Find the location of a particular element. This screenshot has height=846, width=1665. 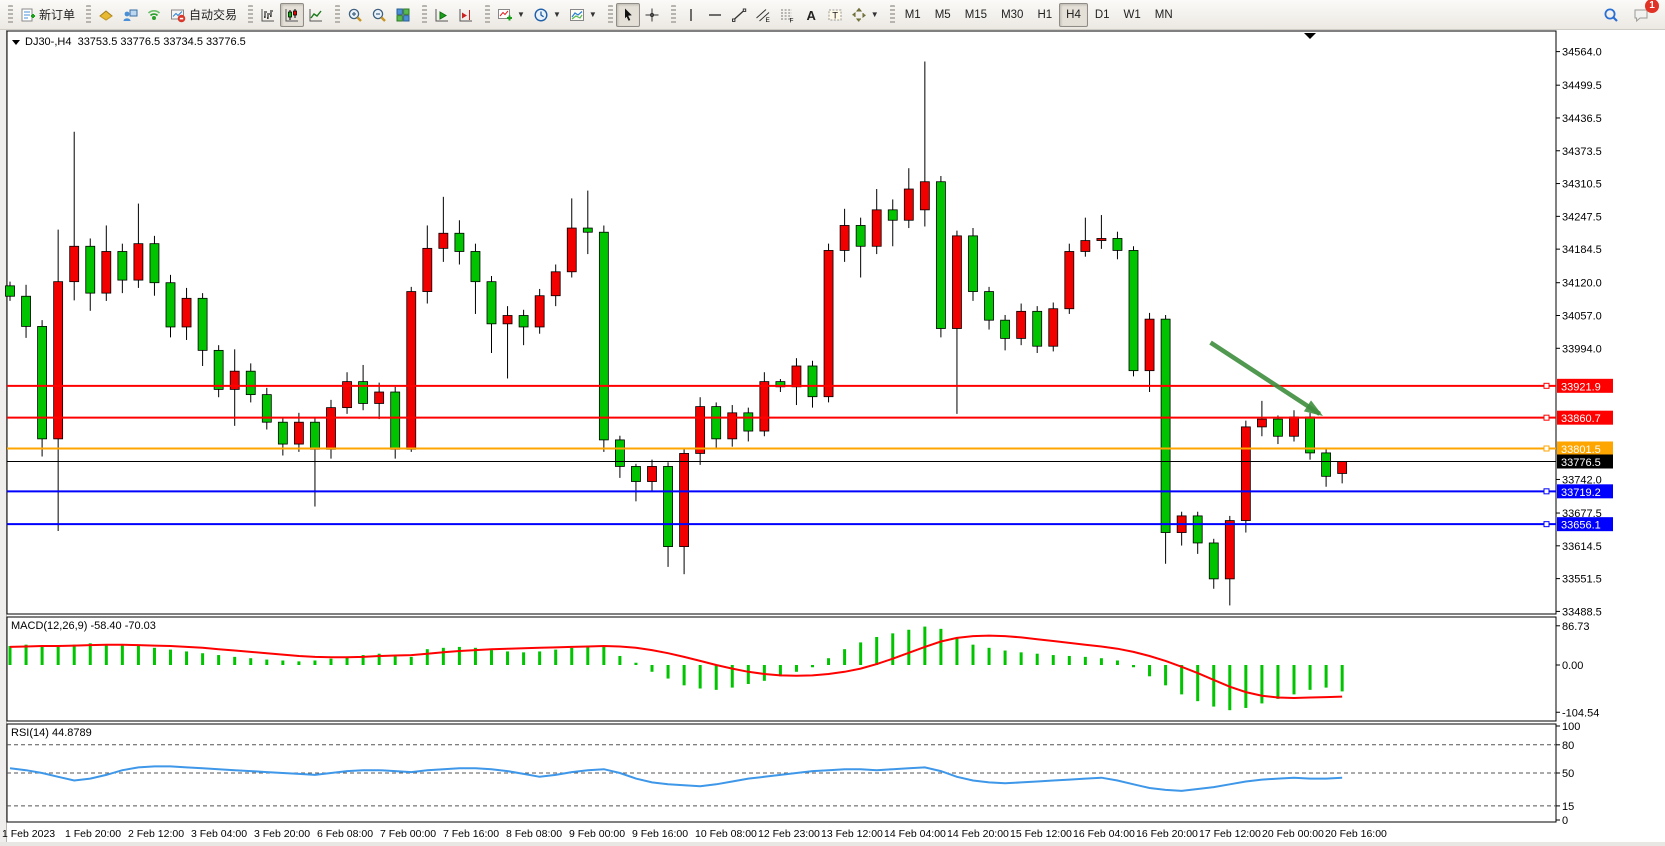

vertical-line-button is located at coordinates (691, 15).